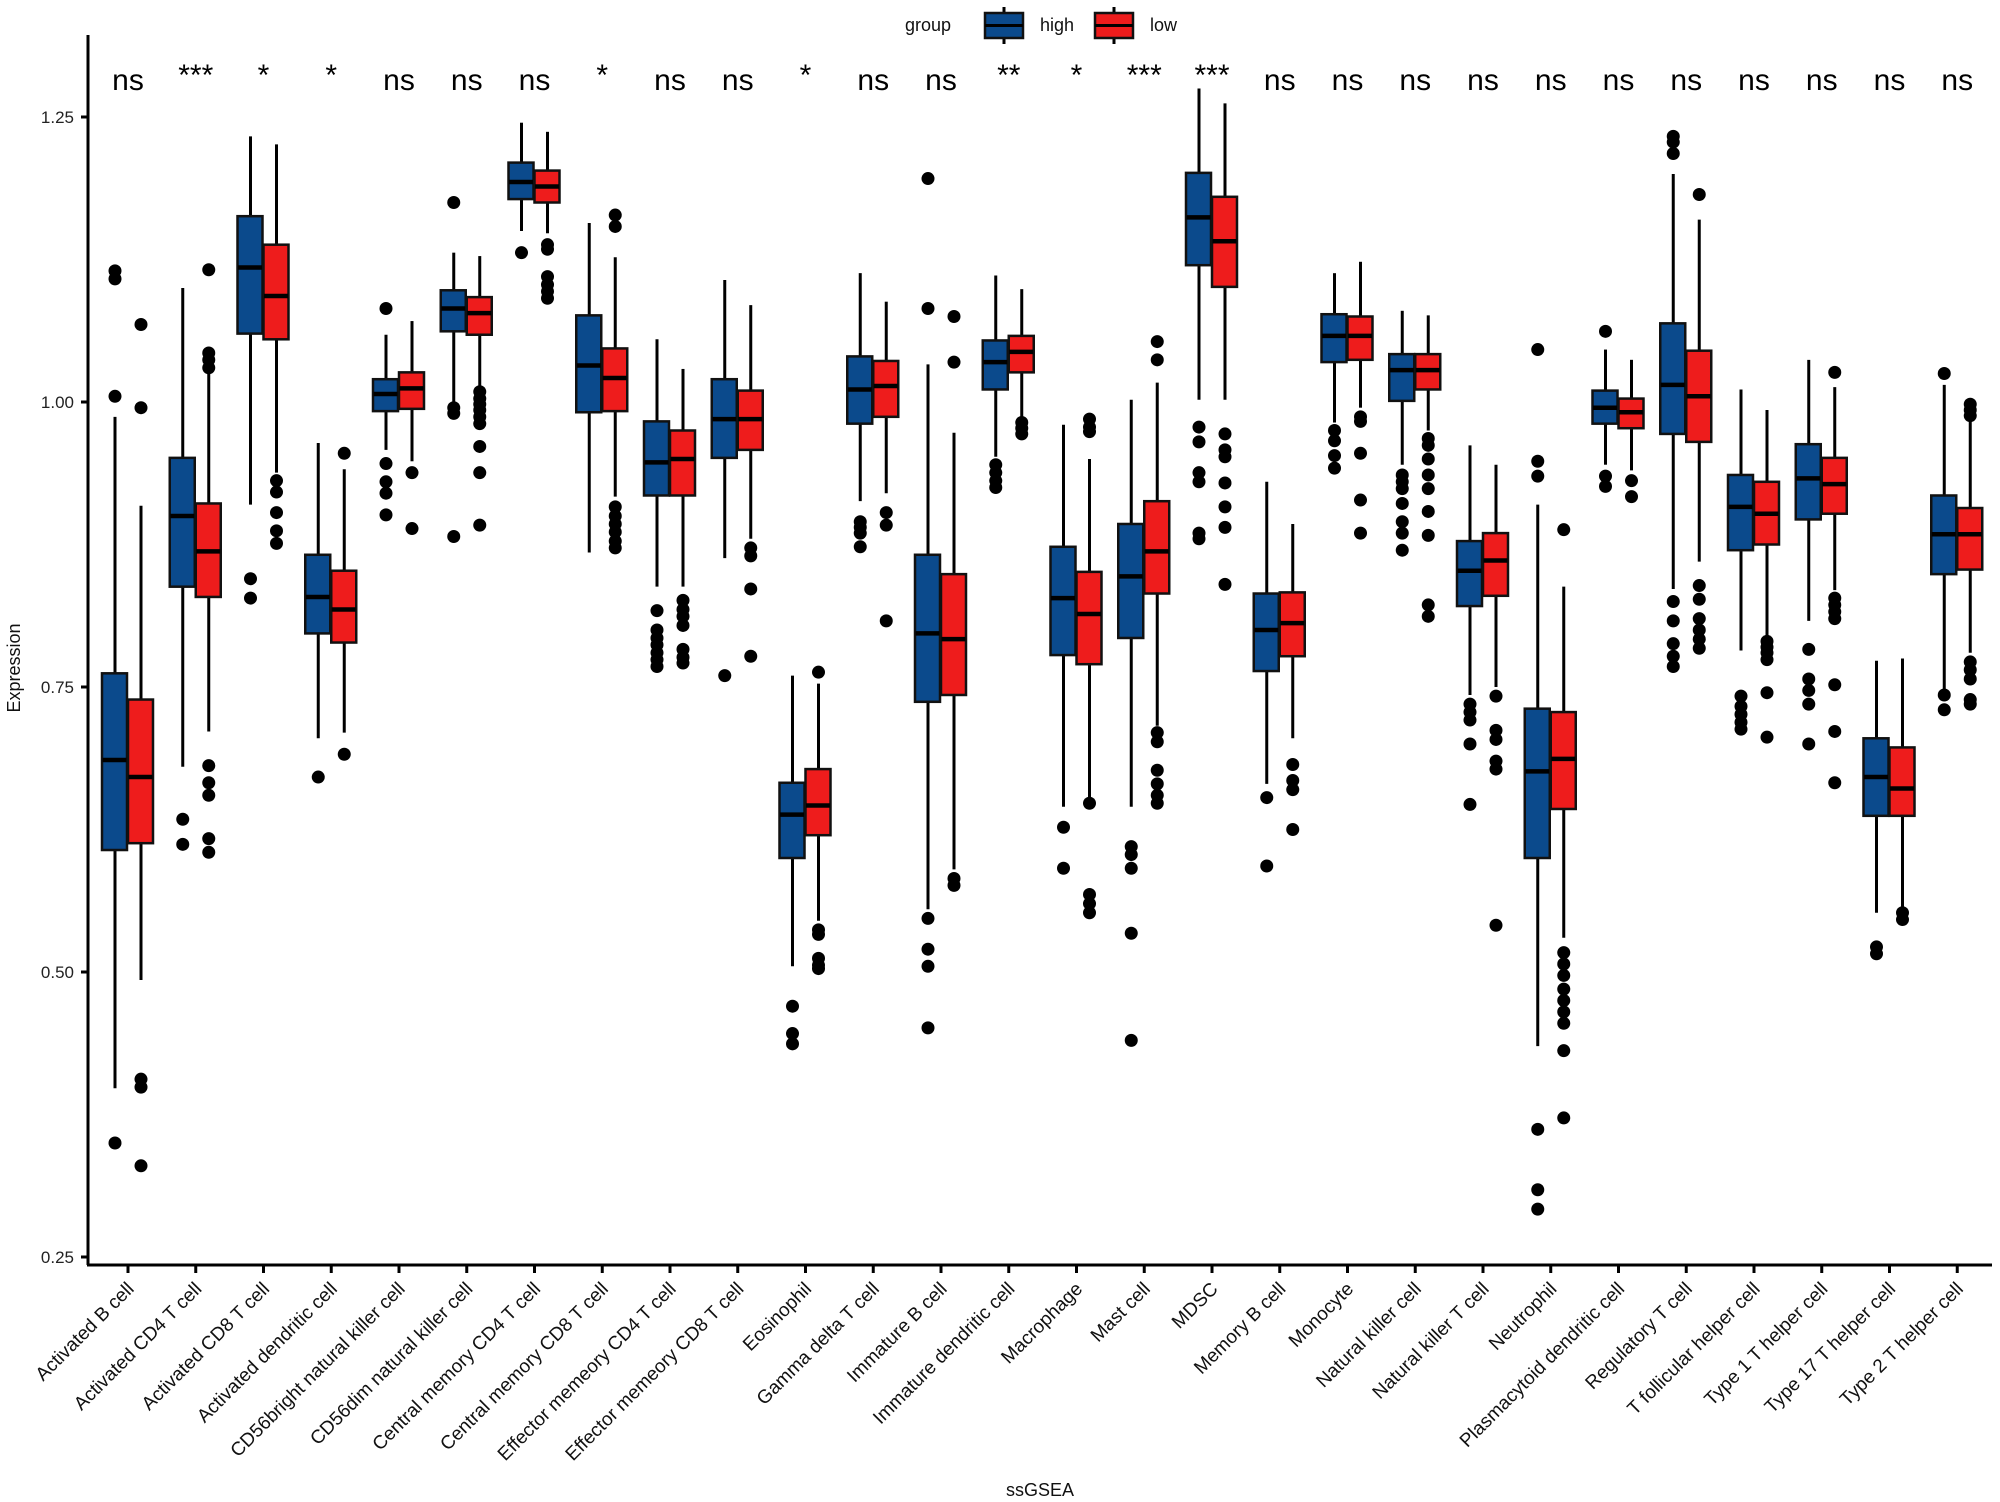 Image resolution: width=2000 pixels, height=1502 pixels. I want to click on x-tick-label: Monocyte, so click(1321, 1315).